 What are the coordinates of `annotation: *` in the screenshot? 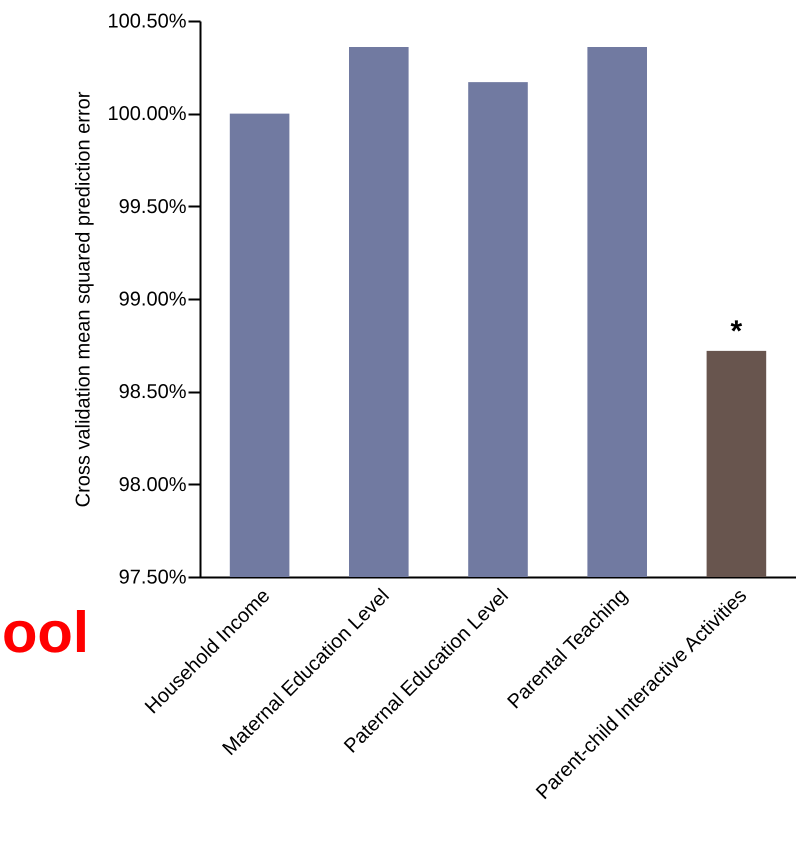 It's located at (736, 331).